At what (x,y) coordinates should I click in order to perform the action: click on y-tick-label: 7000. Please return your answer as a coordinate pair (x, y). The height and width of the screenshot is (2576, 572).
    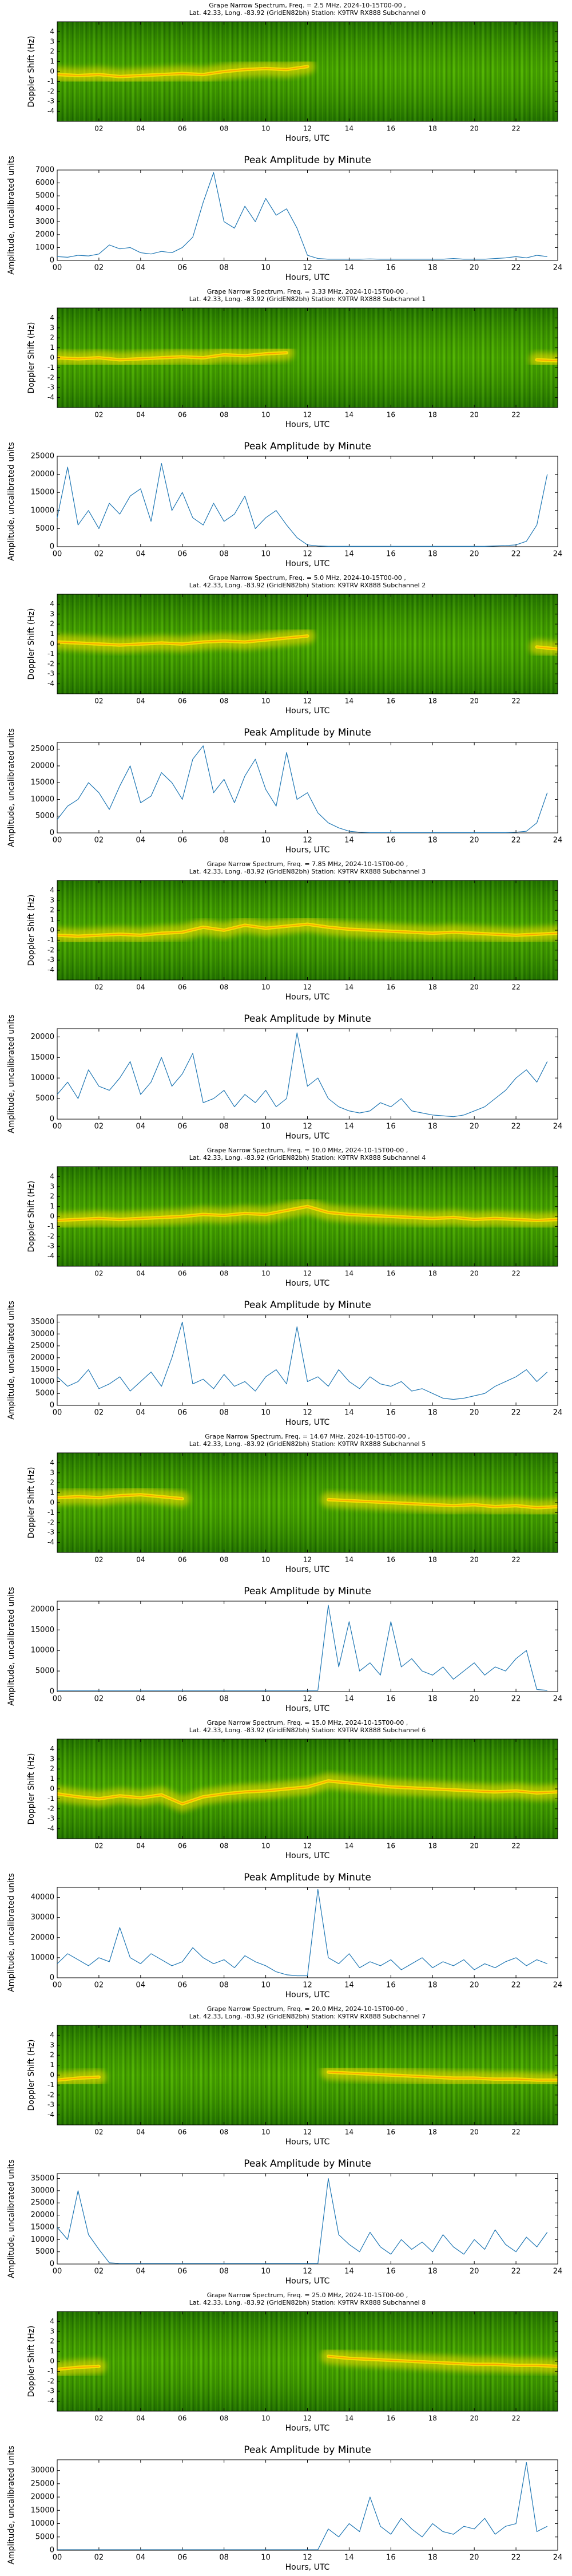
    Looking at the image, I should click on (44, 170).